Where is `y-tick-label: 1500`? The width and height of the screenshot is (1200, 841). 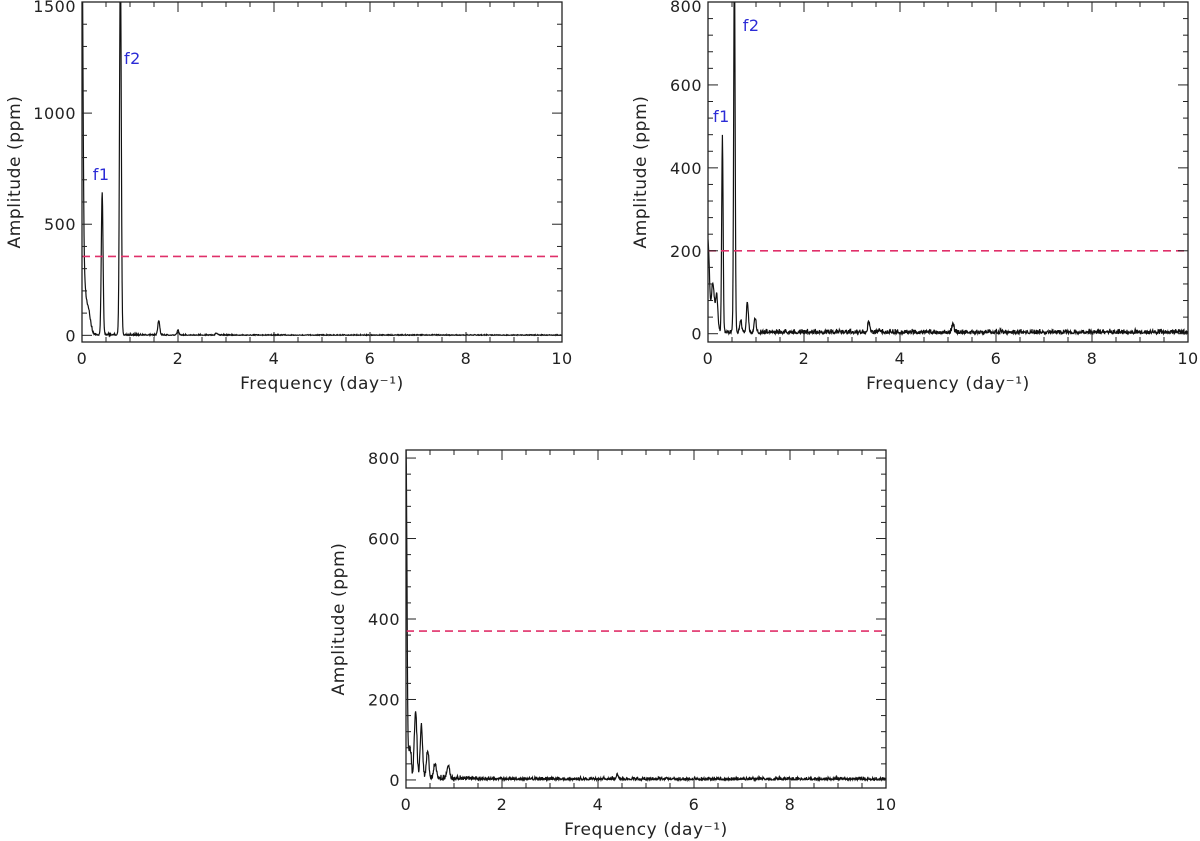 y-tick-label: 1500 is located at coordinates (54, 8).